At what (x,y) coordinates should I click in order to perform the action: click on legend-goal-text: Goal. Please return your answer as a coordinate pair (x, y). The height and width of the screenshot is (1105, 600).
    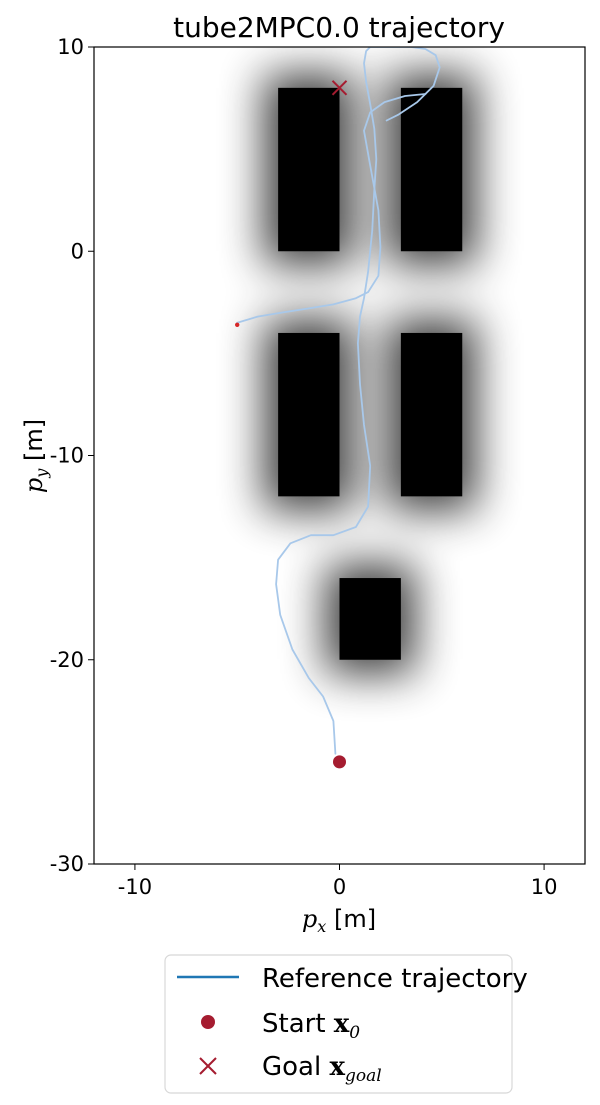
    Looking at the image, I should click on (295, 1067).